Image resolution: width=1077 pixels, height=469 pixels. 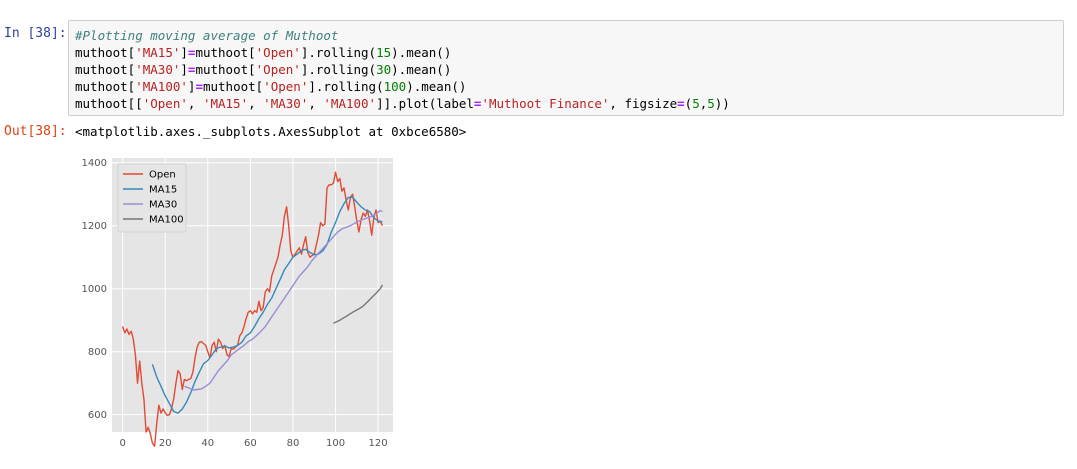 I want to click on x-tick-label: 120, so click(x=378, y=443).